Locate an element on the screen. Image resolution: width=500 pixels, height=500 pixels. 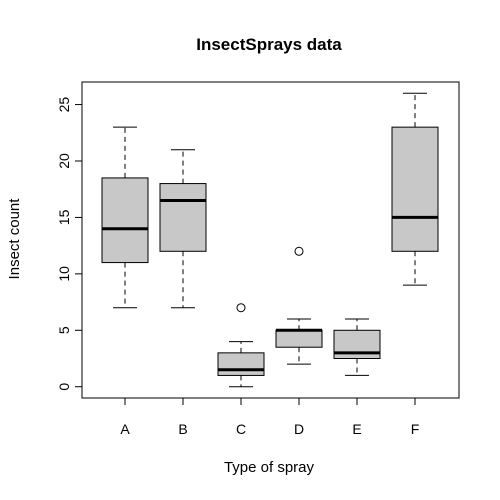
box-group-b is located at coordinates (183, 229).